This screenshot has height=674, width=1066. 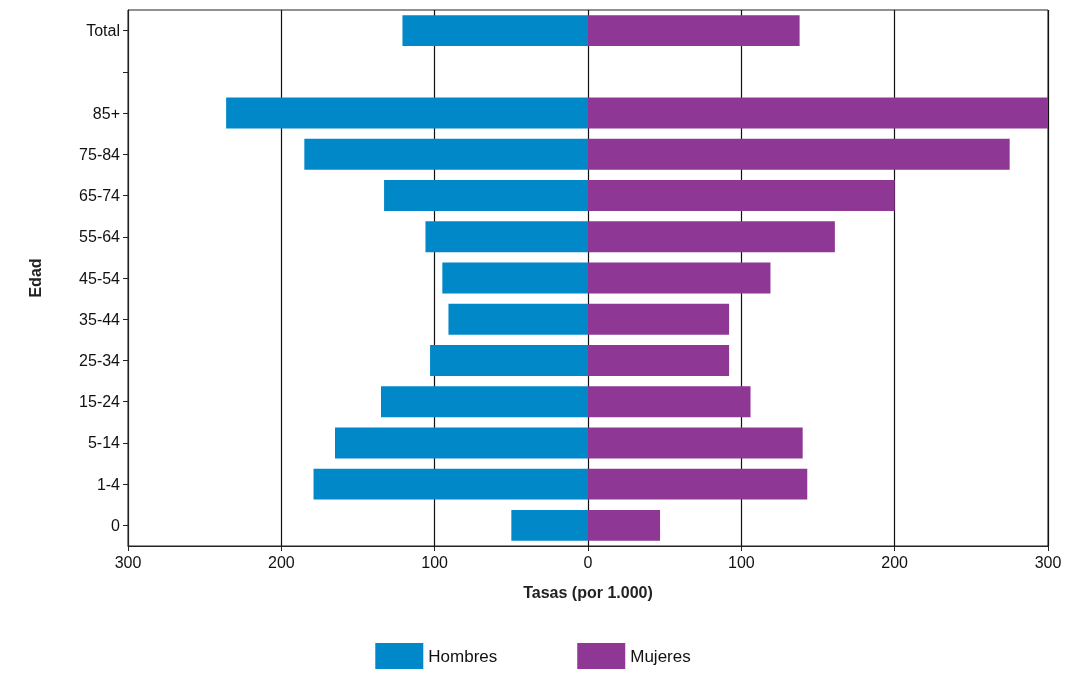 What do you see at coordinates (588, 562) in the screenshot?
I see `x-tick-label: 0` at bounding box center [588, 562].